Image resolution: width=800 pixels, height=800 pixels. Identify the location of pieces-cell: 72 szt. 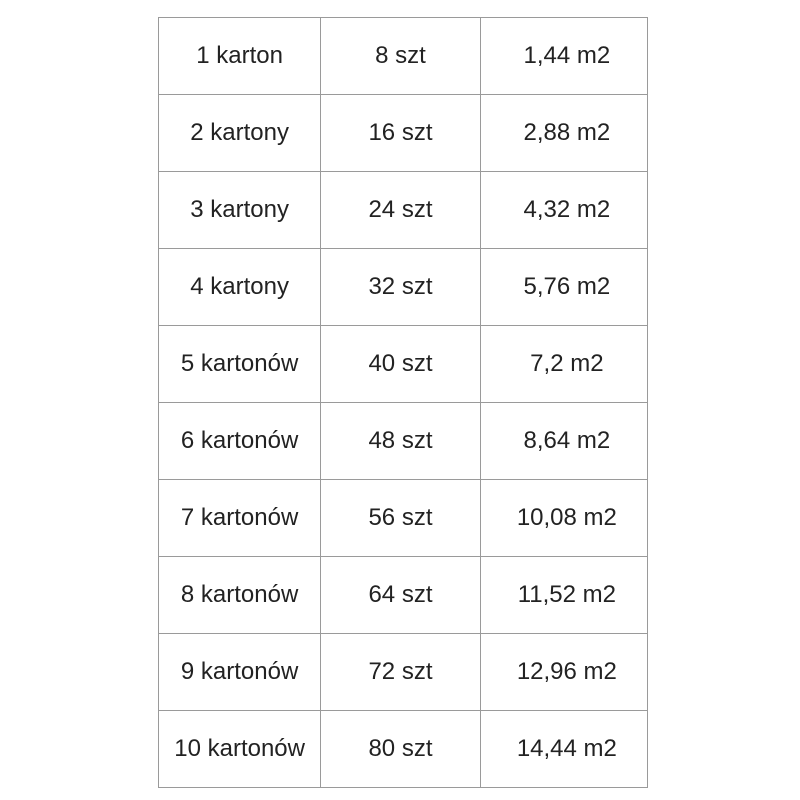
(400, 672).